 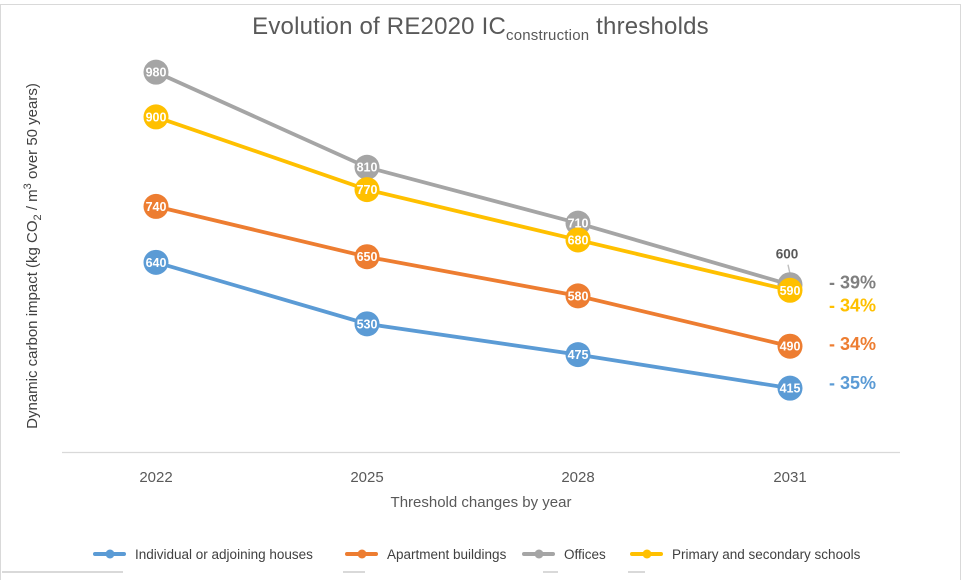 I want to click on data-label: 980, so click(x=156, y=73).